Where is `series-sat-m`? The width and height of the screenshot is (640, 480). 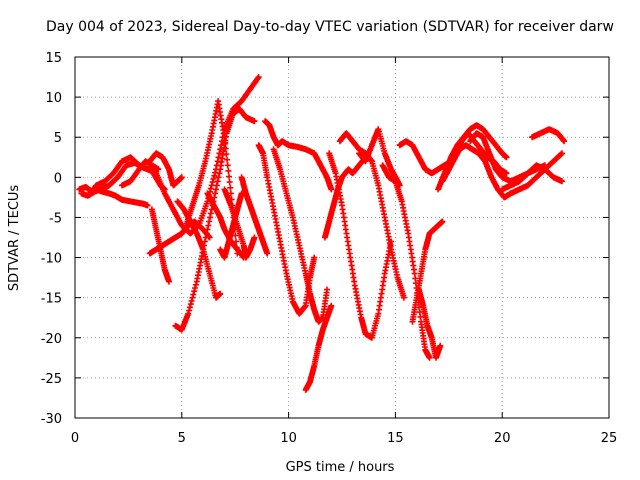 series-sat-m is located at coordinates (239, 223).